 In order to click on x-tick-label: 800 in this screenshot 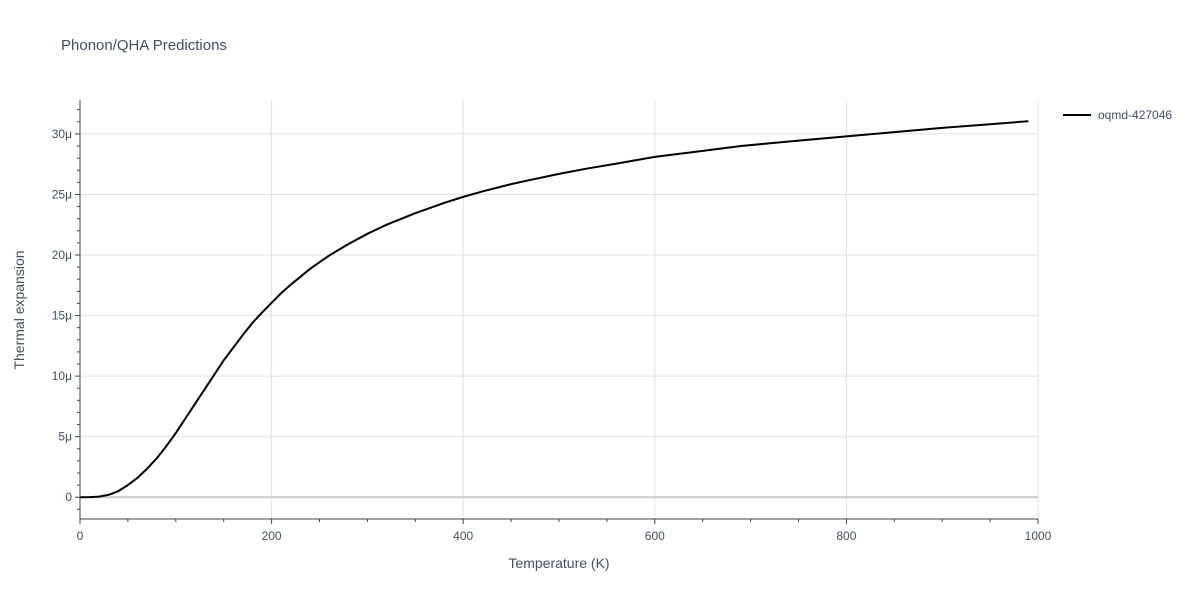, I will do `click(846, 536)`.